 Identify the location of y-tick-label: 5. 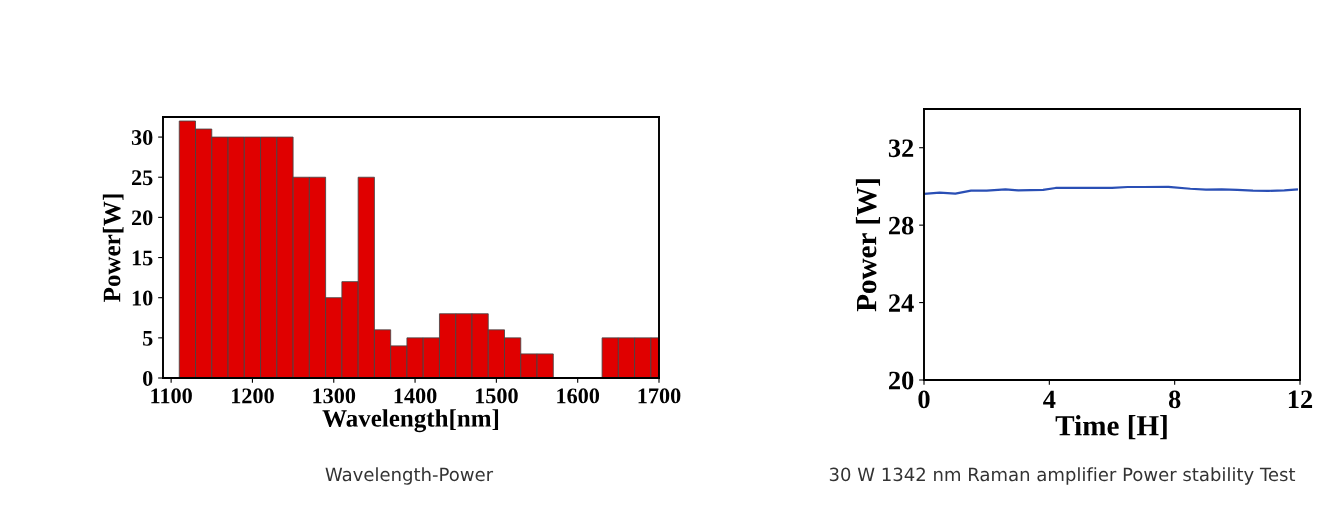
(148, 338).